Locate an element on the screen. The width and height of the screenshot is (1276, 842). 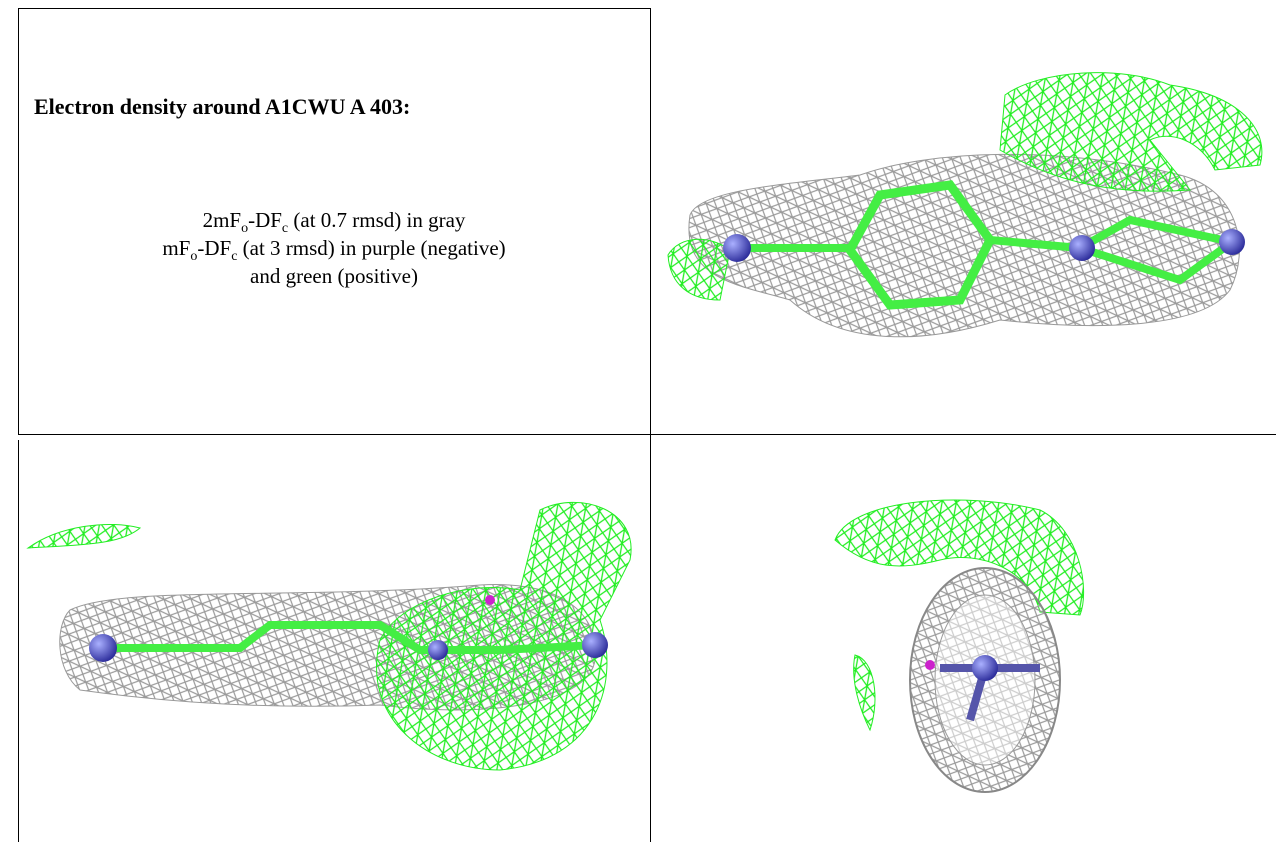
text-run: and green (positive) is located at coordinates (334, 276).